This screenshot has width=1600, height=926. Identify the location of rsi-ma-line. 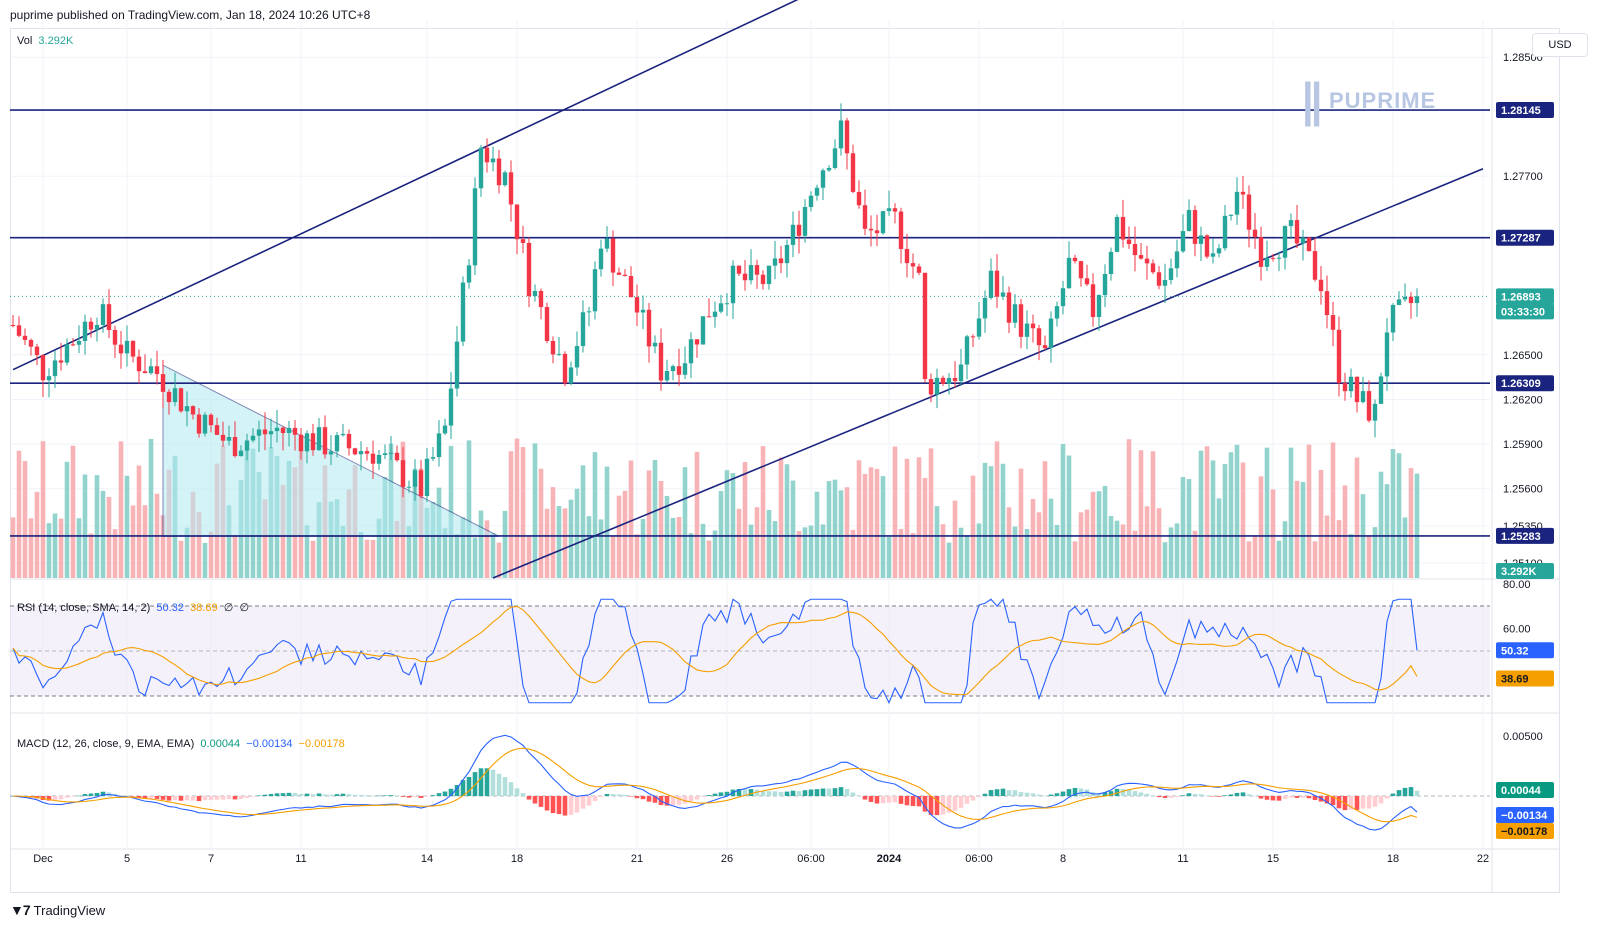
(715, 650).